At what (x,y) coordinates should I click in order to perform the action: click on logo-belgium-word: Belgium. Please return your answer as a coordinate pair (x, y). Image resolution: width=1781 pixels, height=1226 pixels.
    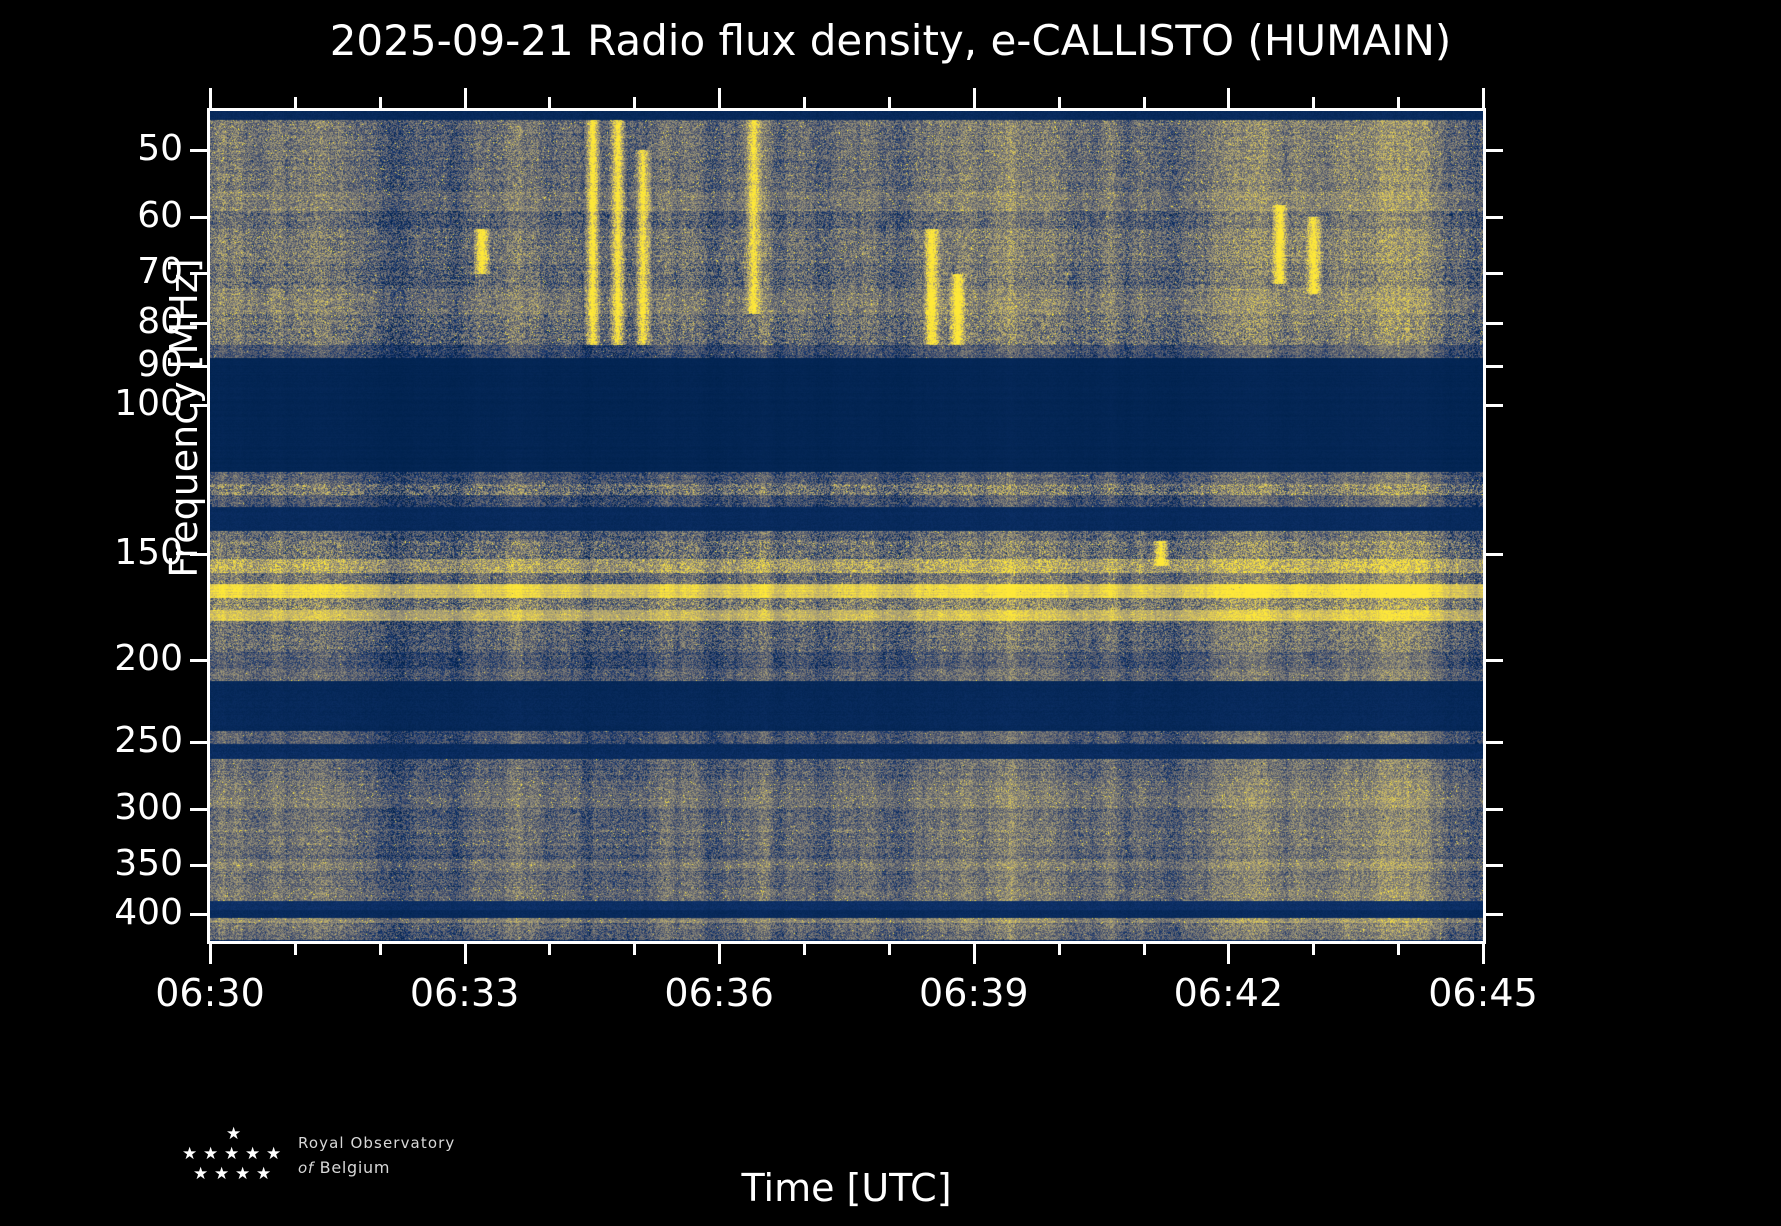
    Looking at the image, I should click on (355, 1167).